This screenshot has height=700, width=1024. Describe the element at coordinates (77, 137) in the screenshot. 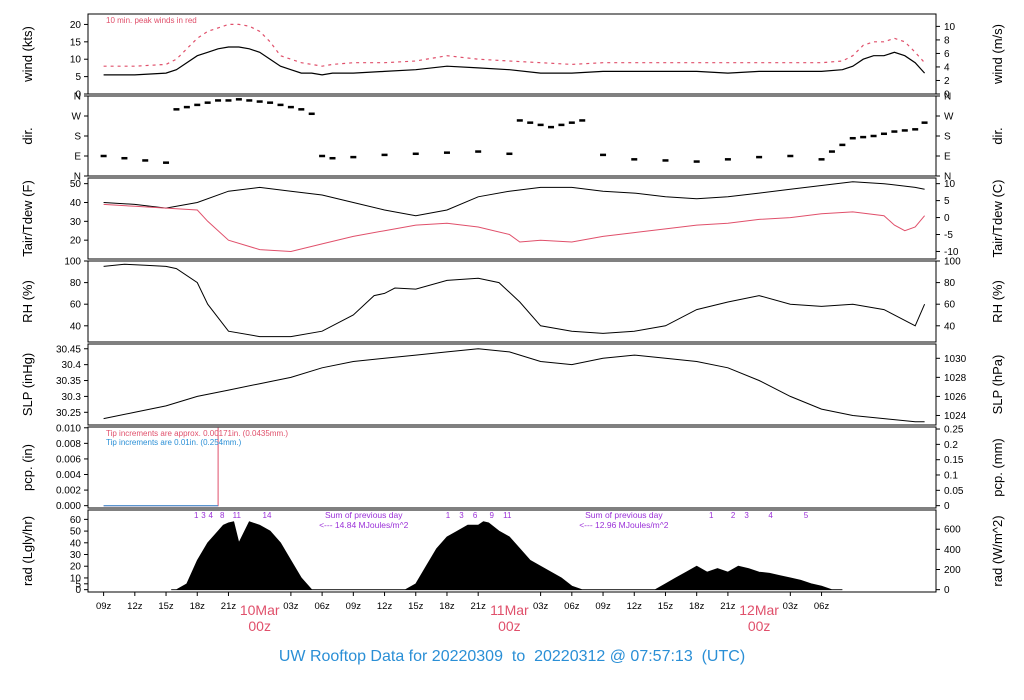

I see `y-tick-label: S` at that location.